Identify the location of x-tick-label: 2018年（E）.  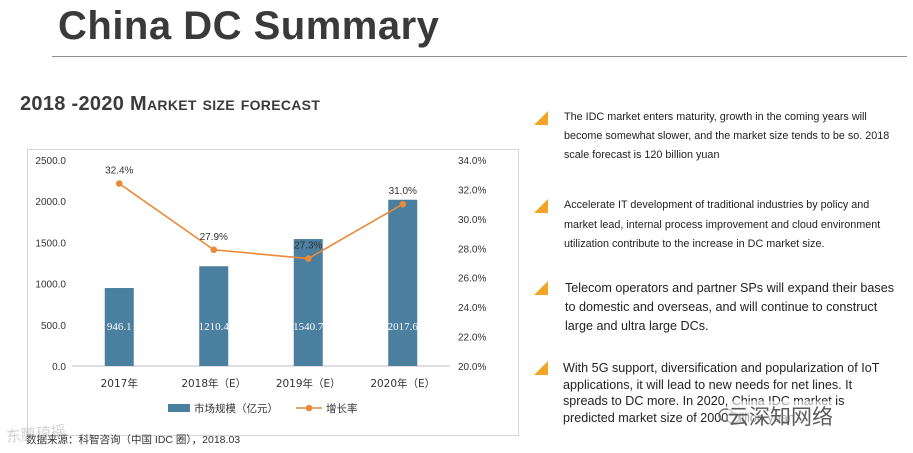
(213, 383).